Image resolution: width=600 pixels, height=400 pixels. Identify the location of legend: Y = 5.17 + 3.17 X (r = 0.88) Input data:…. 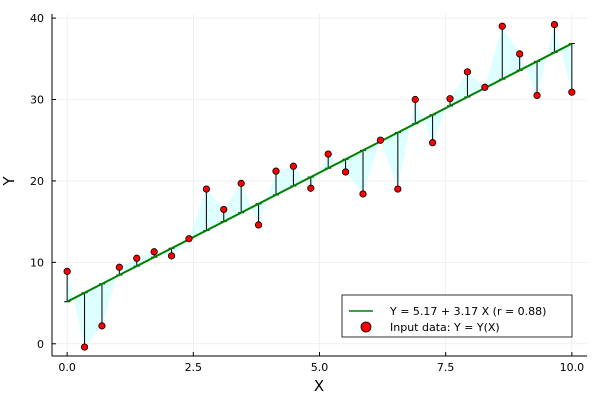
(457, 316).